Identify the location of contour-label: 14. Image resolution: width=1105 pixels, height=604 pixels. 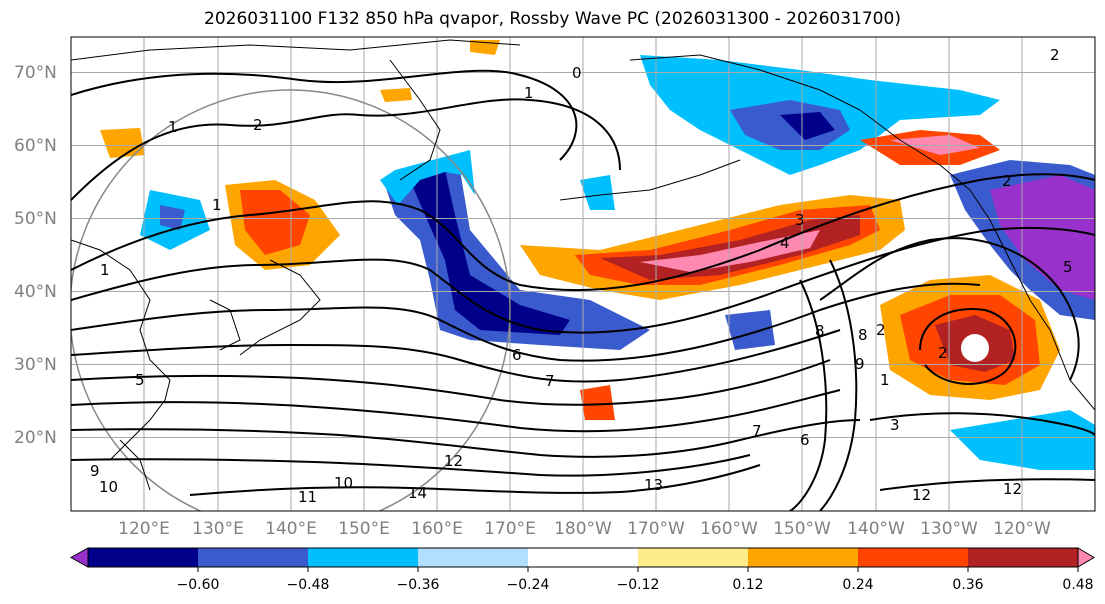
(417, 493).